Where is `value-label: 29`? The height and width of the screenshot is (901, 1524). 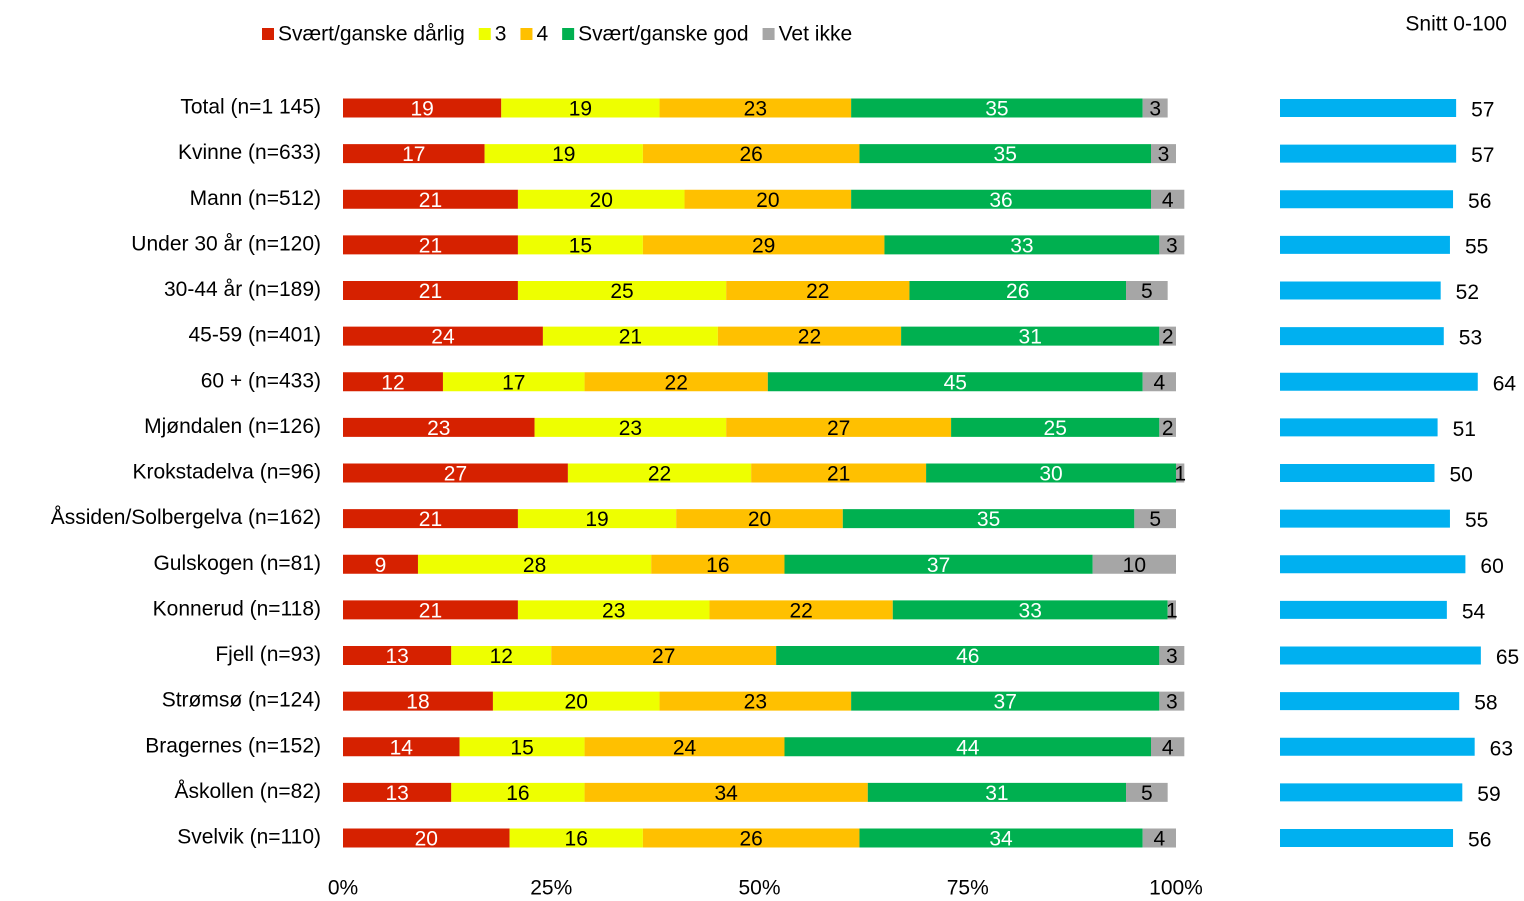 value-label: 29 is located at coordinates (763, 245).